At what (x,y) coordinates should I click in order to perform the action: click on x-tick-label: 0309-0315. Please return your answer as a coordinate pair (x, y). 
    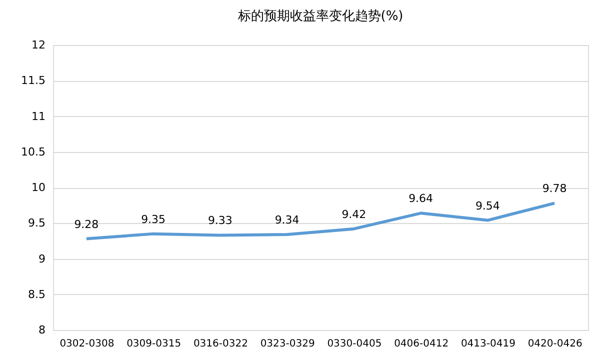
    Looking at the image, I should click on (154, 344).